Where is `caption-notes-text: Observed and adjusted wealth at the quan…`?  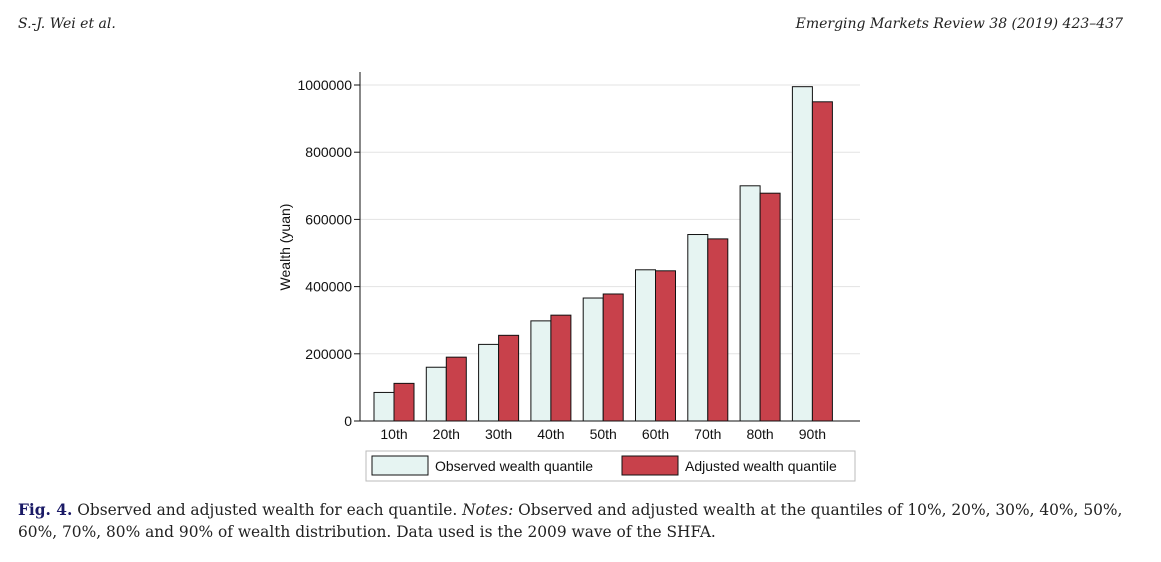
caption-notes-text: Observed and adjusted wealth at the quan… is located at coordinates (570, 521).